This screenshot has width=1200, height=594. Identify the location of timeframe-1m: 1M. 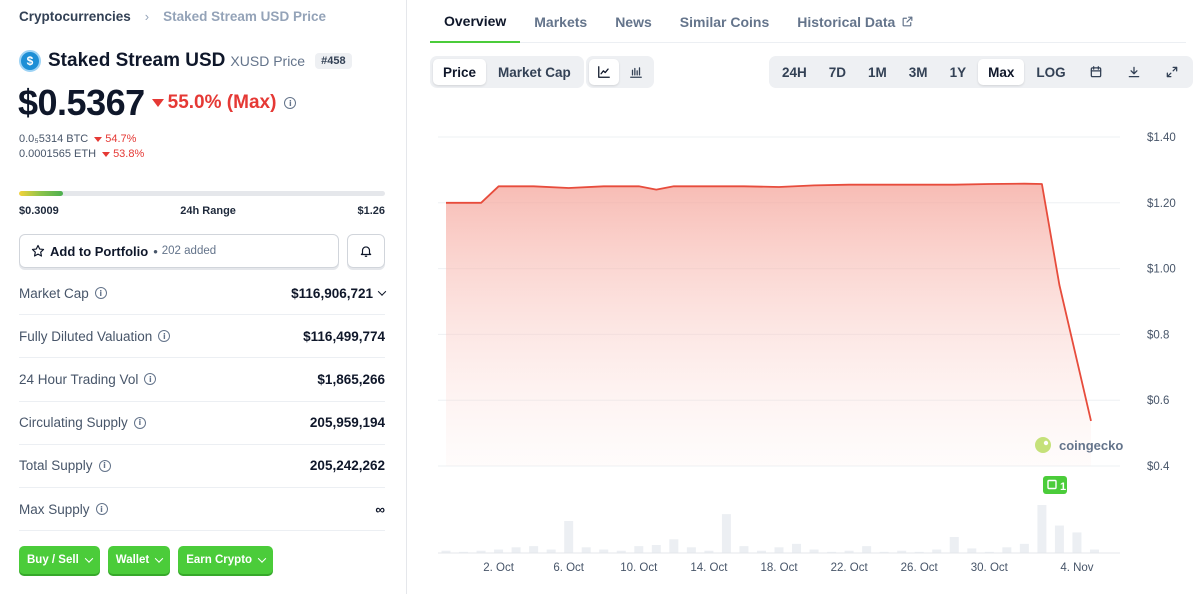
(877, 72).